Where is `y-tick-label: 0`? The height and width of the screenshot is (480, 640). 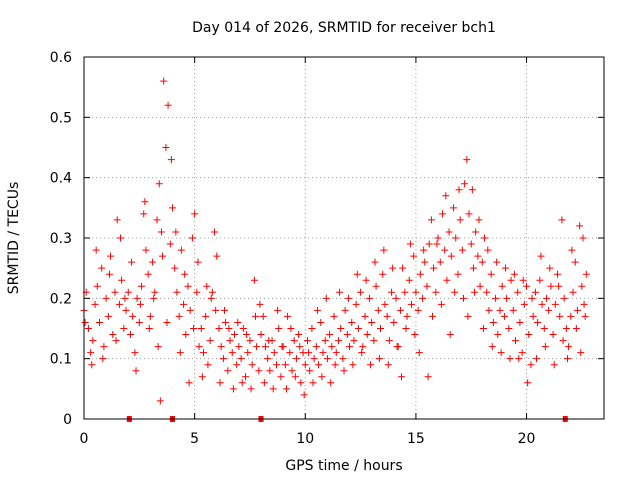 y-tick-label: 0 is located at coordinates (67, 420).